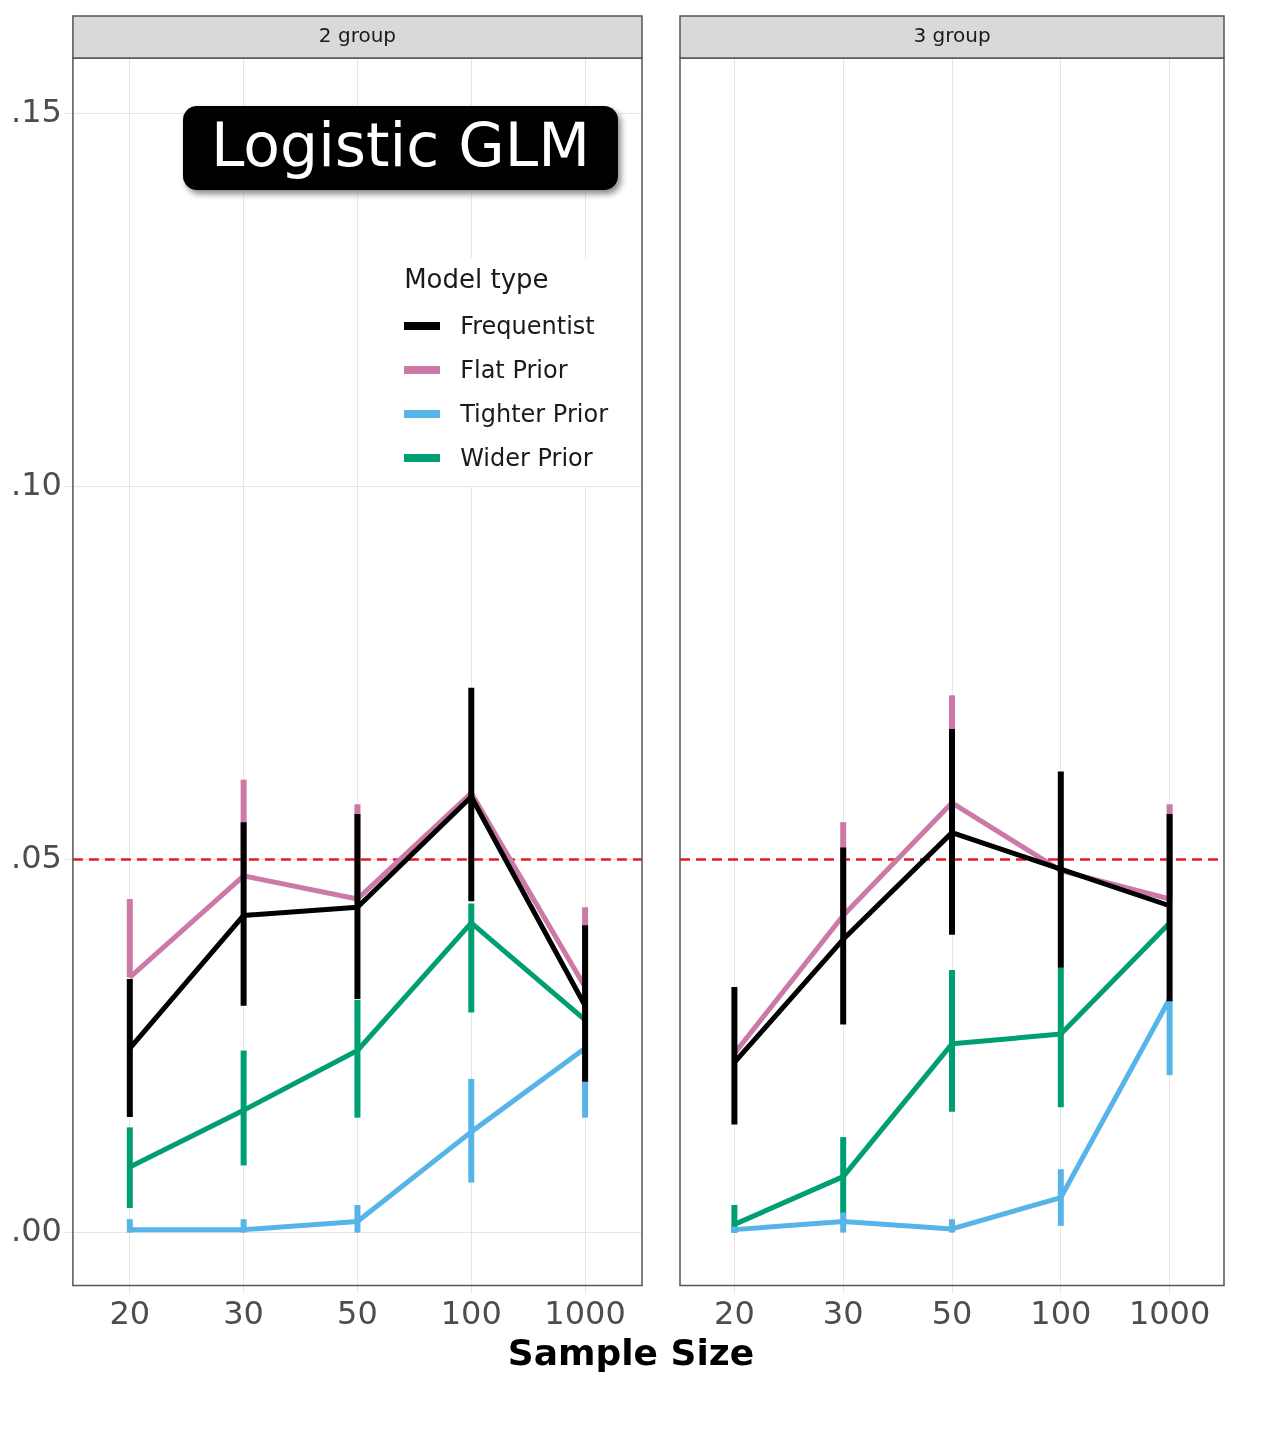 Image resolution: width=1262 pixels, height=1438 pixels. Describe the element at coordinates (357, 35) in the screenshot. I see `chart-title: 2 group` at that location.